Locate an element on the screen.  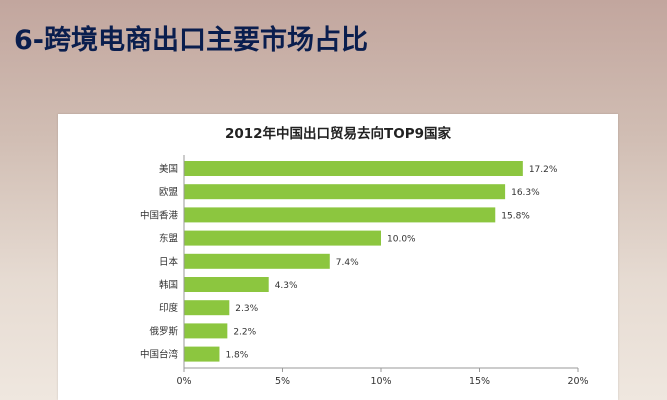
data-label: 1.8% is located at coordinates (236, 356).